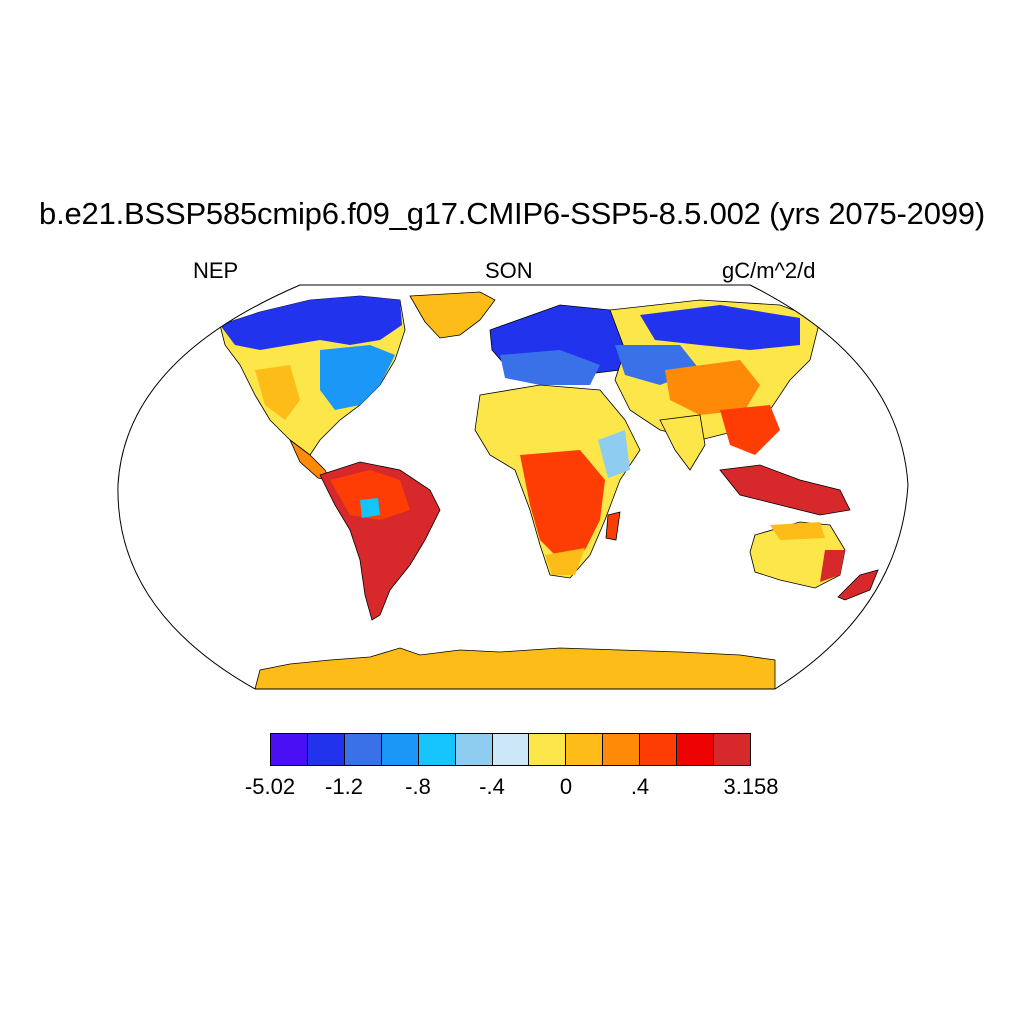  I want to click on region-new-zealand, so click(858, 585).